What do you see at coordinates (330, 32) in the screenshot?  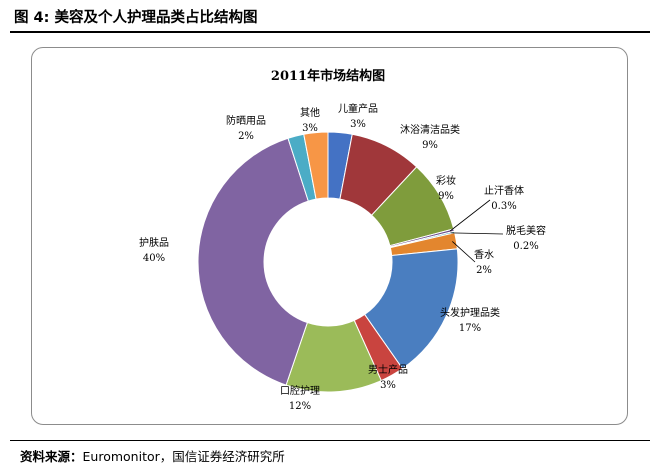 I see `top-rule` at bounding box center [330, 32].